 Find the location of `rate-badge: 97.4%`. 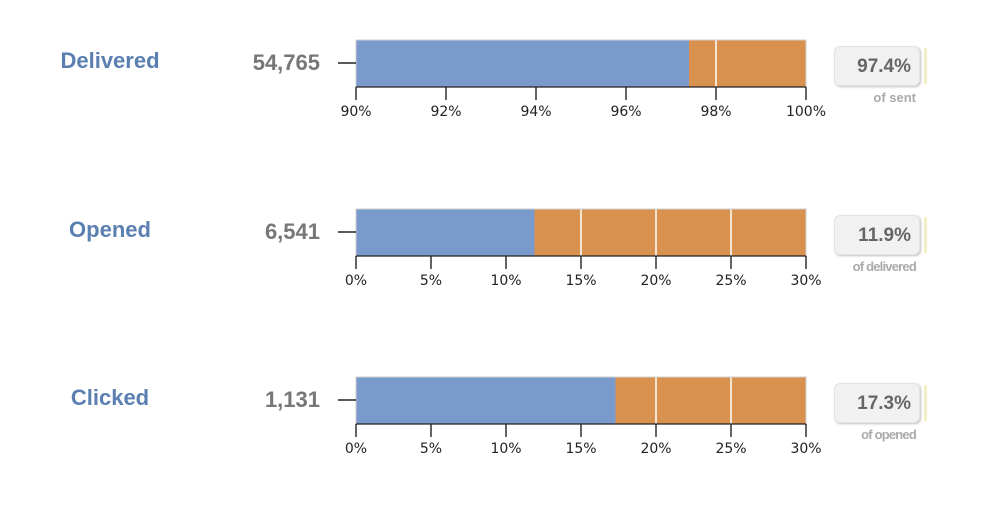

rate-badge: 97.4% is located at coordinates (877, 66).